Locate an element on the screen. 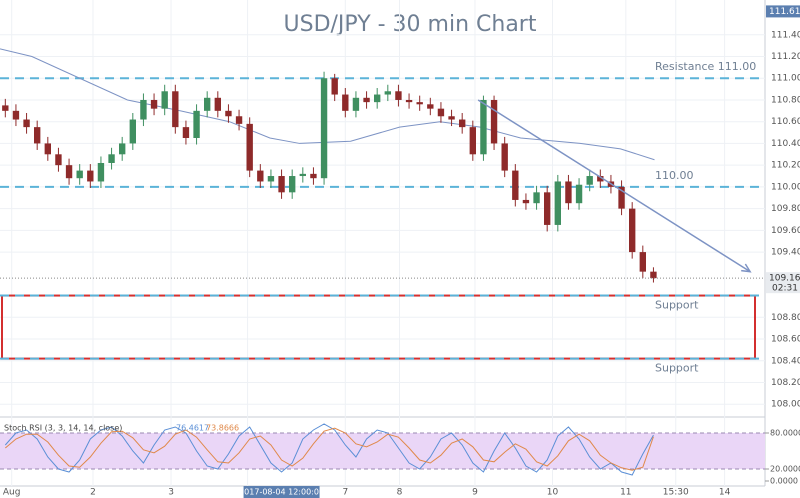 The image size is (800, 498). x-tick-label: 2 is located at coordinates (93, 493).